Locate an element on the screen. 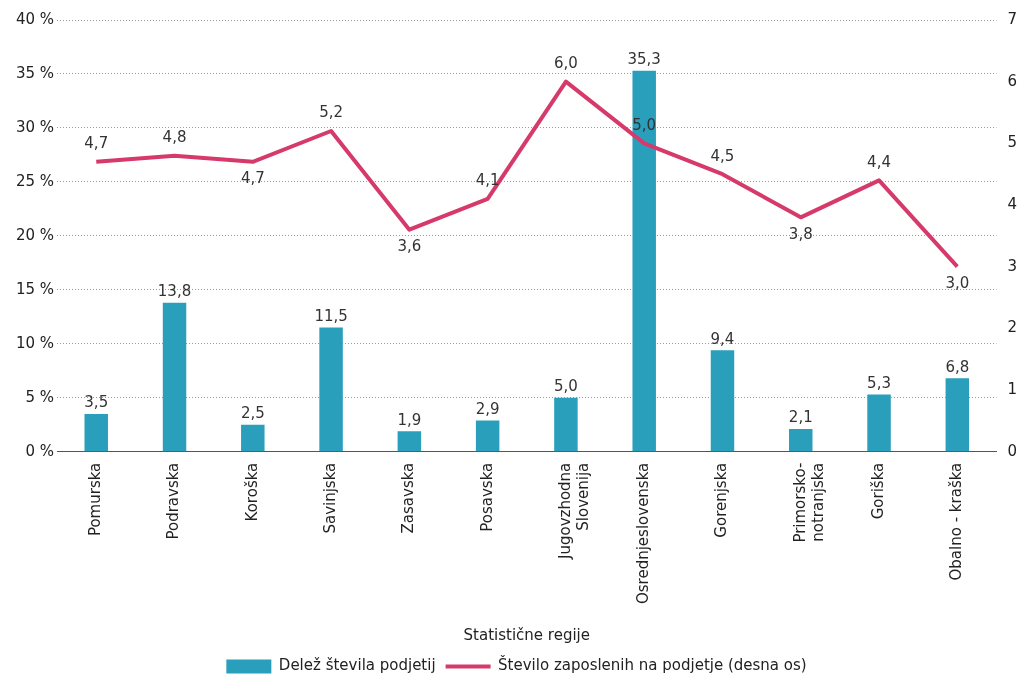  x-tick-label: Posavska is located at coordinates (486, 497).